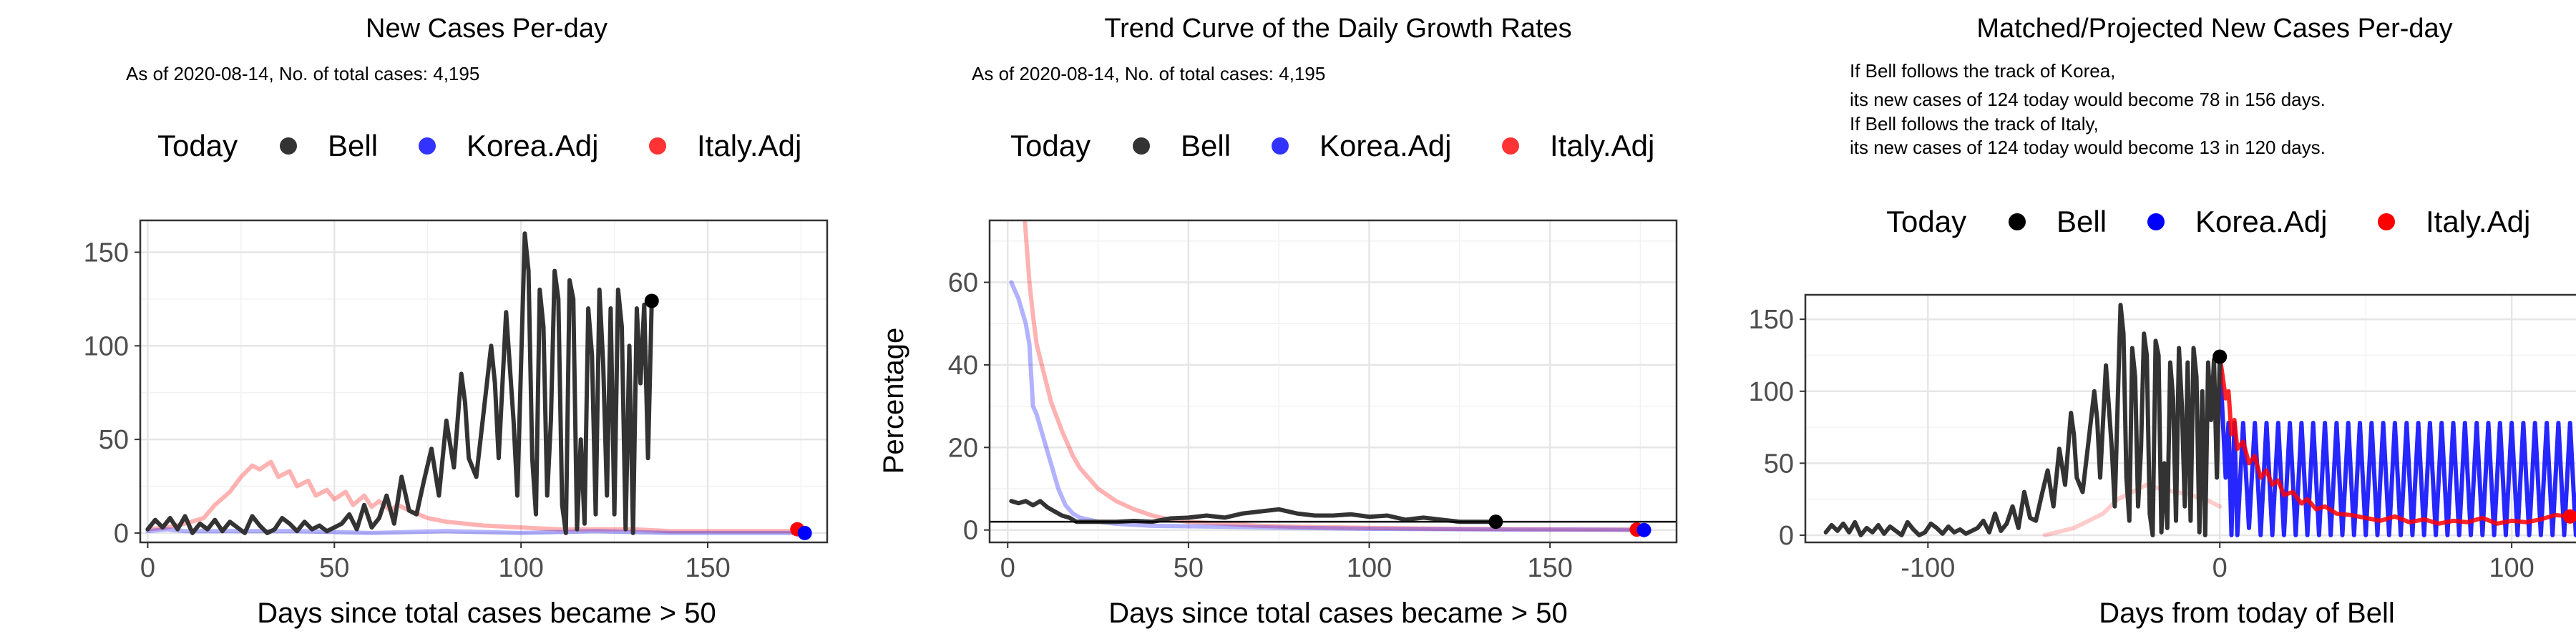  Describe the element at coordinates (2386, 221) in the screenshot. I see `panel3-legend-italy-dot` at that location.